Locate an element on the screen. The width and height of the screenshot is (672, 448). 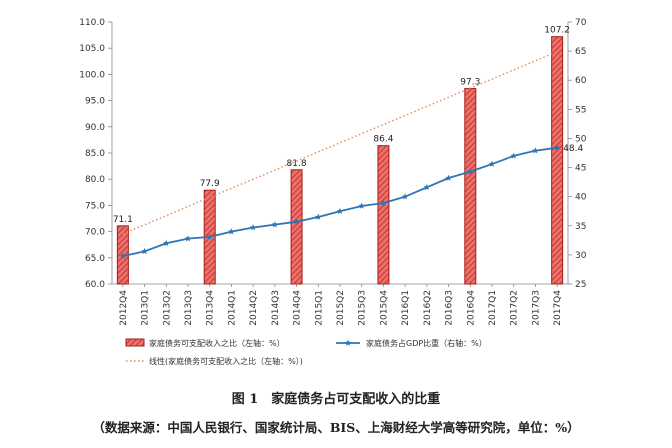
bar-data-label: 71.1 is located at coordinates (123, 220).